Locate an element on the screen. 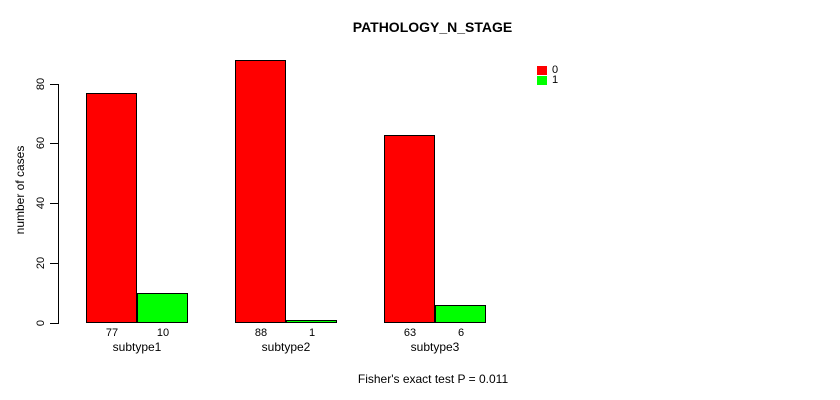  y-tick-label: 0 is located at coordinates (41, 323).